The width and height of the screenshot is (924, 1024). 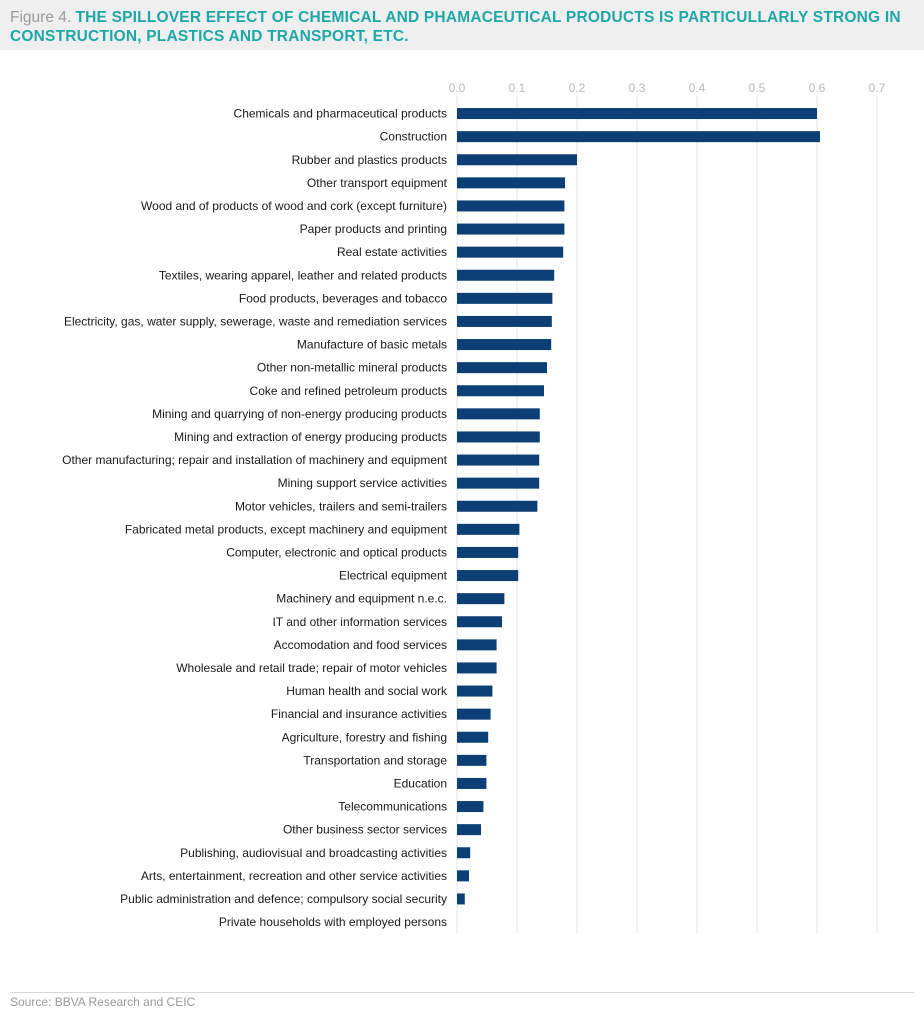 What do you see at coordinates (103, 1002) in the screenshot?
I see `source-note: Source: BBVA Research and CEIC` at bounding box center [103, 1002].